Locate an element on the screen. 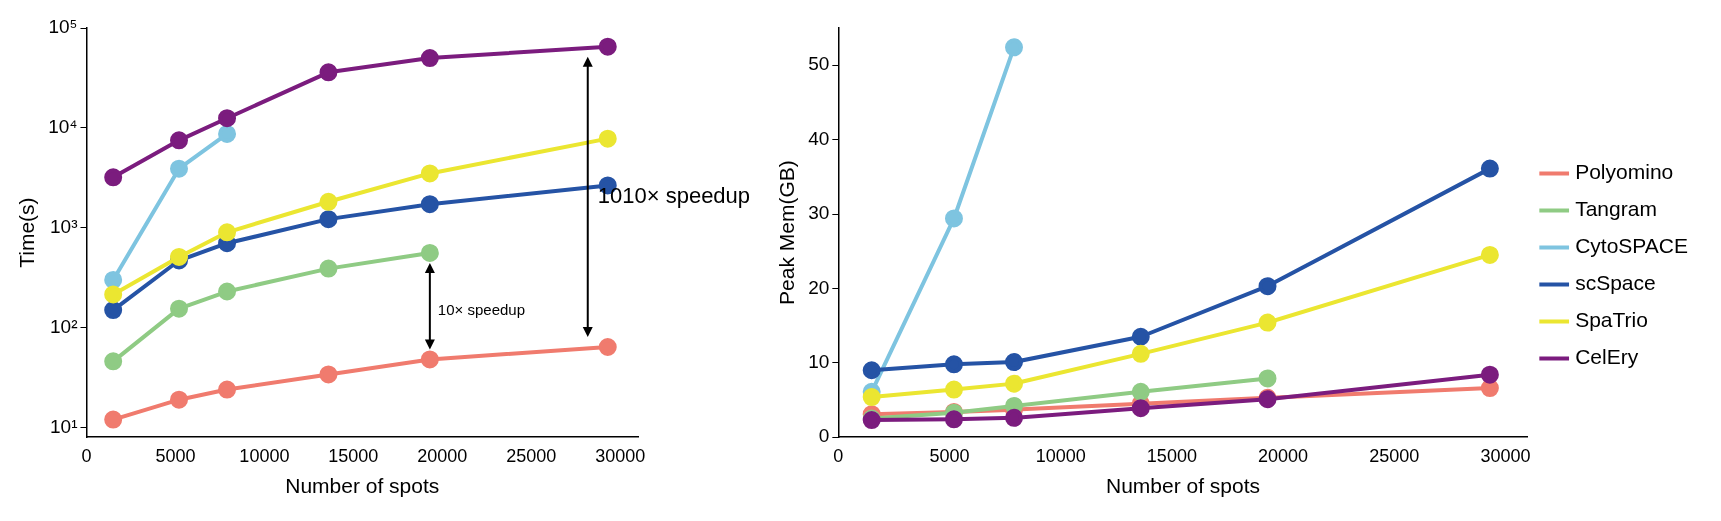 Image resolution: width=1721 pixels, height=521 pixels. annotation: 10× speedup is located at coordinates (481, 309).